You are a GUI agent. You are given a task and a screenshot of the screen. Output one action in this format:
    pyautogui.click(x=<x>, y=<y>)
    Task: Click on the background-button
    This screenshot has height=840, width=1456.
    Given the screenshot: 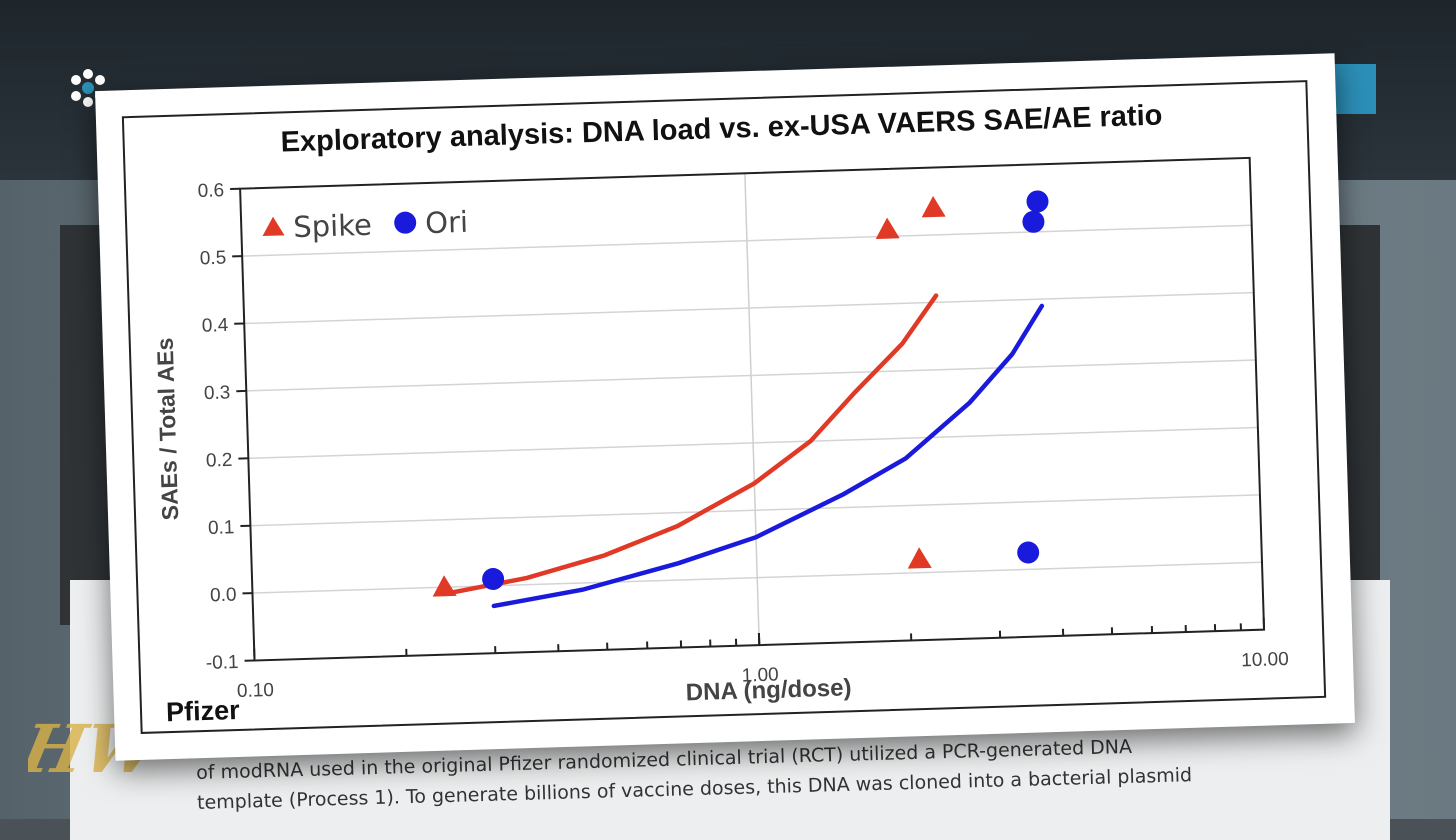 What is the action you would take?
    pyautogui.click(x=1353, y=89)
    